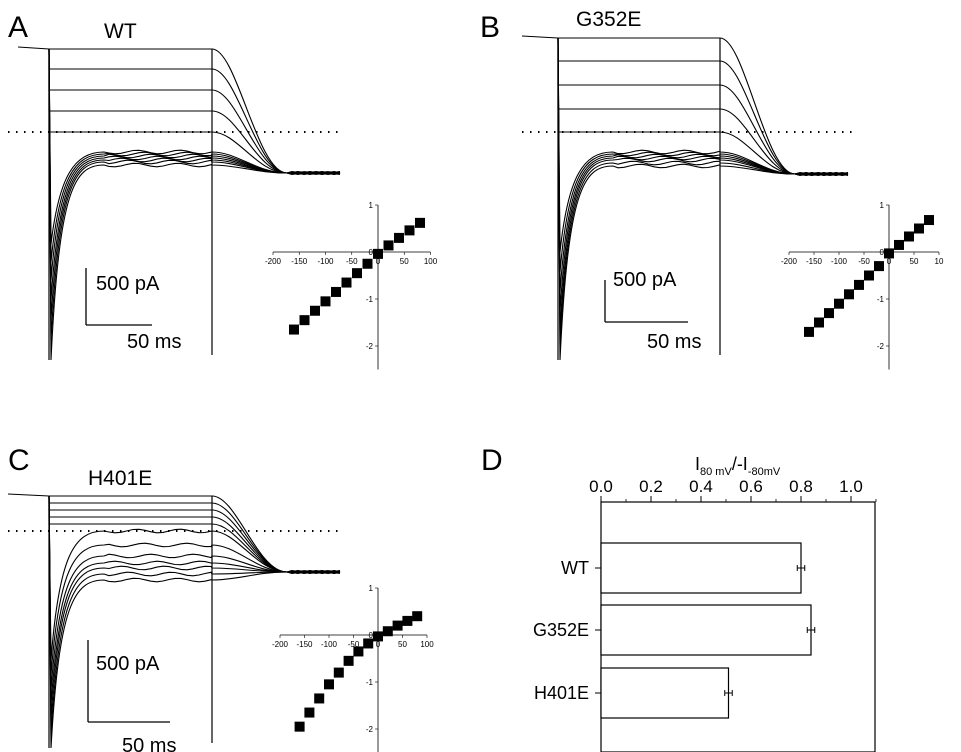 Image resolution: width=961 pixels, height=752 pixels. I want to click on trace-title: WT, so click(120, 31).